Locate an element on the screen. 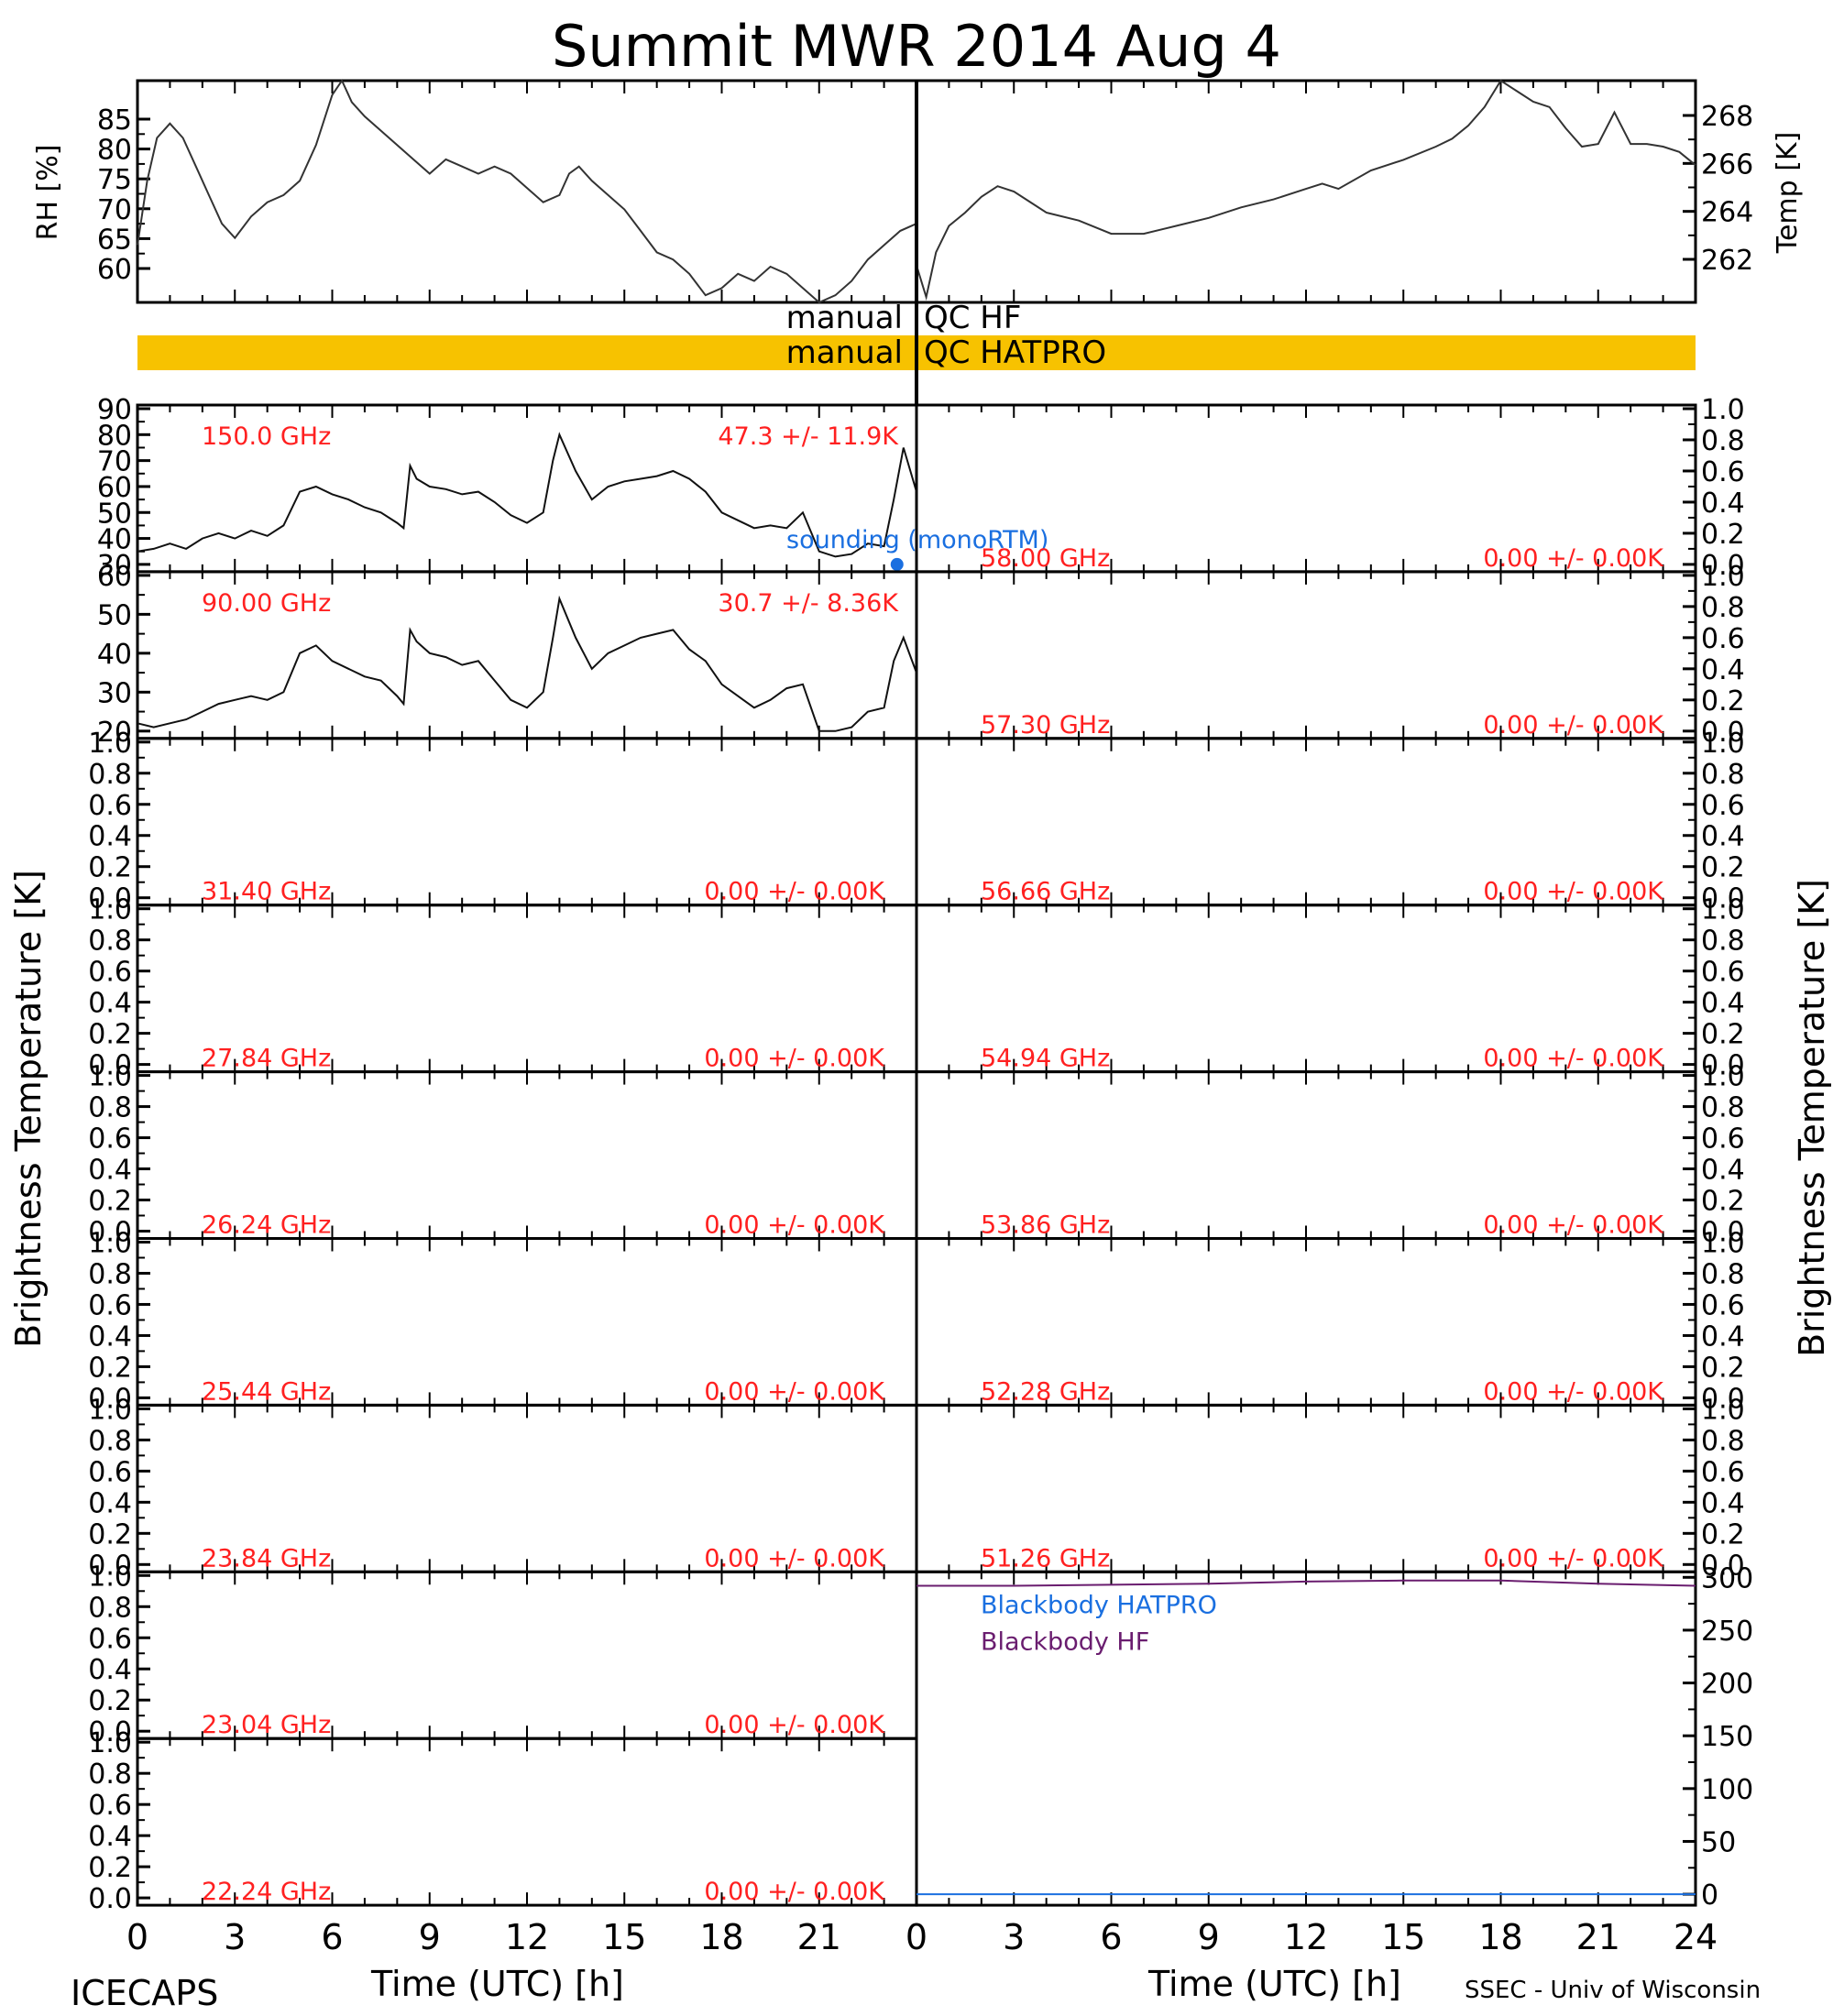 Image resolution: width=1833 pixels, height=2016 pixels. channel-label-left: 26.24 GHz is located at coordinates (266, 1225).